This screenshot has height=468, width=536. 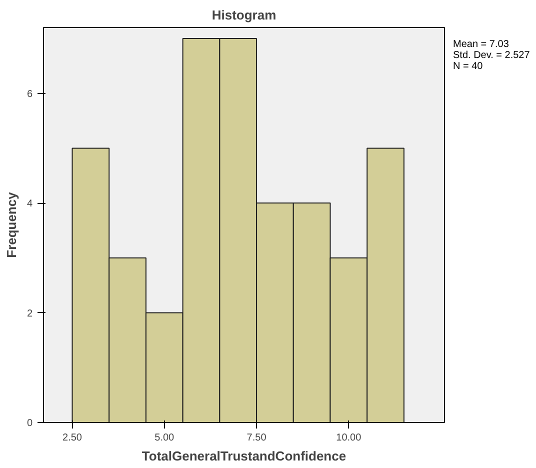 What do you see at coordinates (468, 66) in the screenshot?
I see `text: N = 40` at bounding box center [468, 66].